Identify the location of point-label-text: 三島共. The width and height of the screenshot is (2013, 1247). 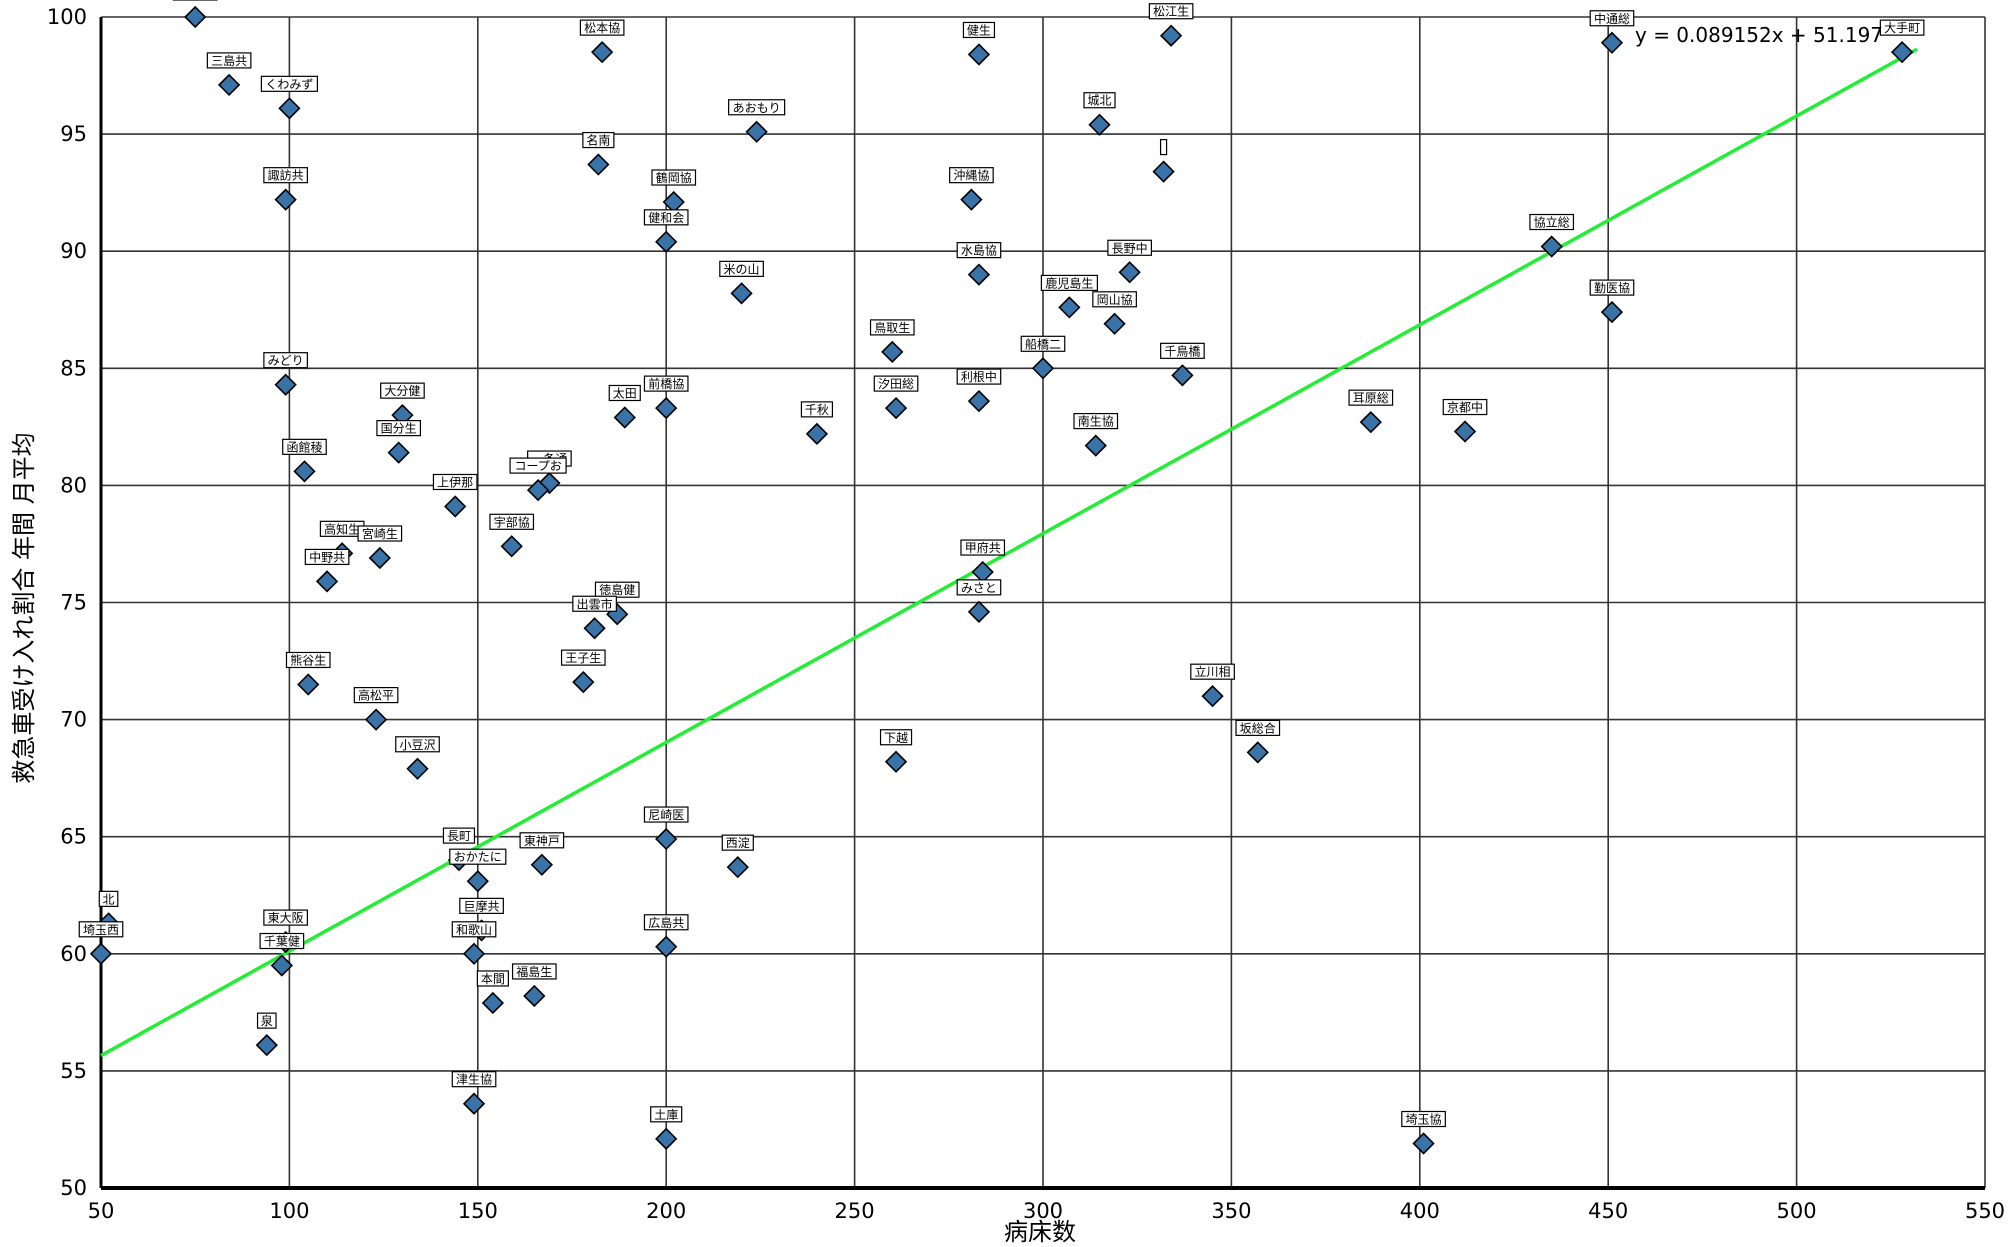
(229, 60).